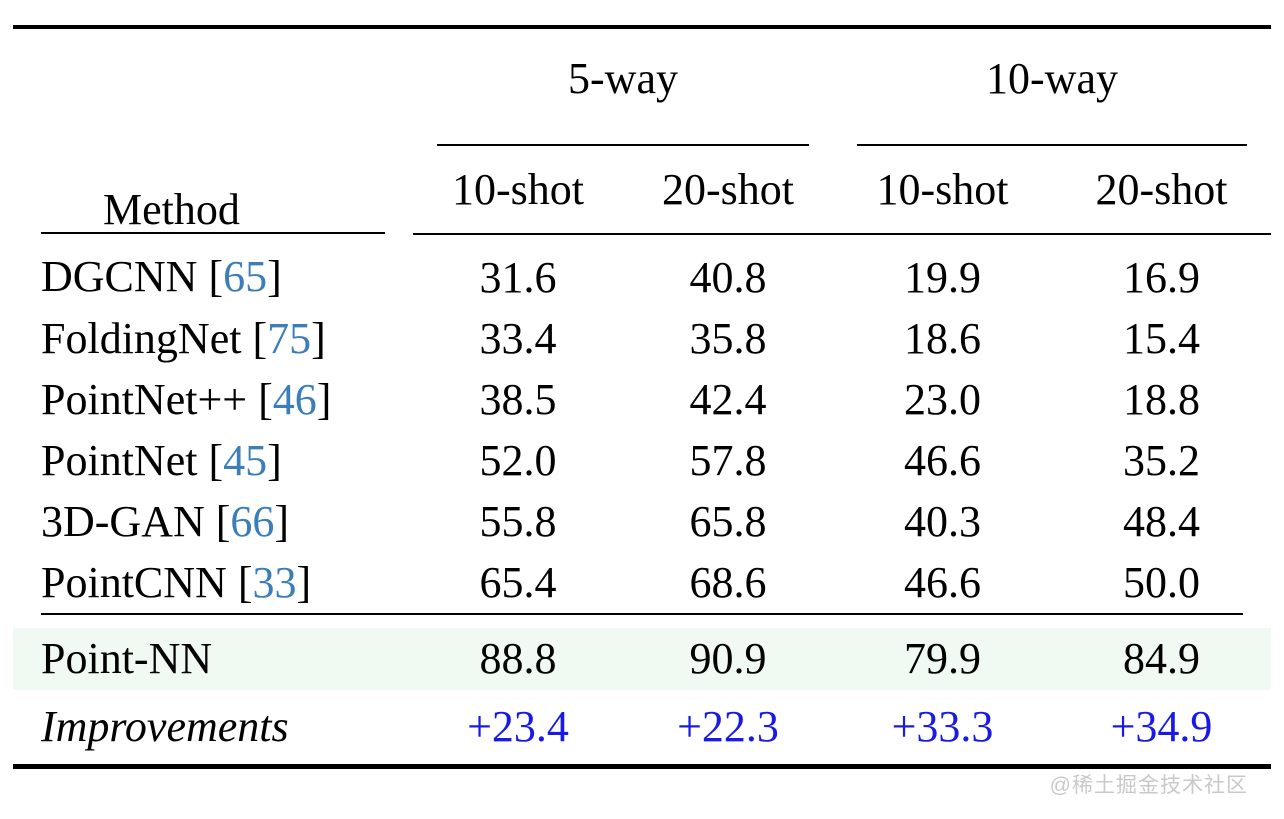 This screenshot has height=819, width=1284. I want to click on method-header-rule, so click(213, 233).